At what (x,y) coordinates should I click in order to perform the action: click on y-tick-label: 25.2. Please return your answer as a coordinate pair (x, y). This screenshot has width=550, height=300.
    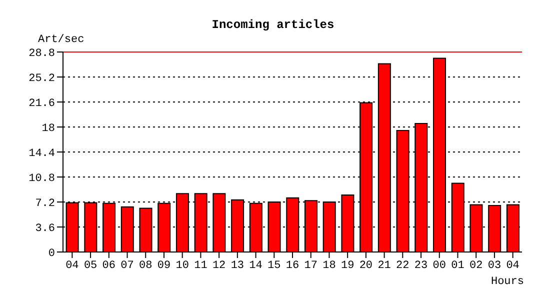
    Looking at the image, I should click on (41, 78).